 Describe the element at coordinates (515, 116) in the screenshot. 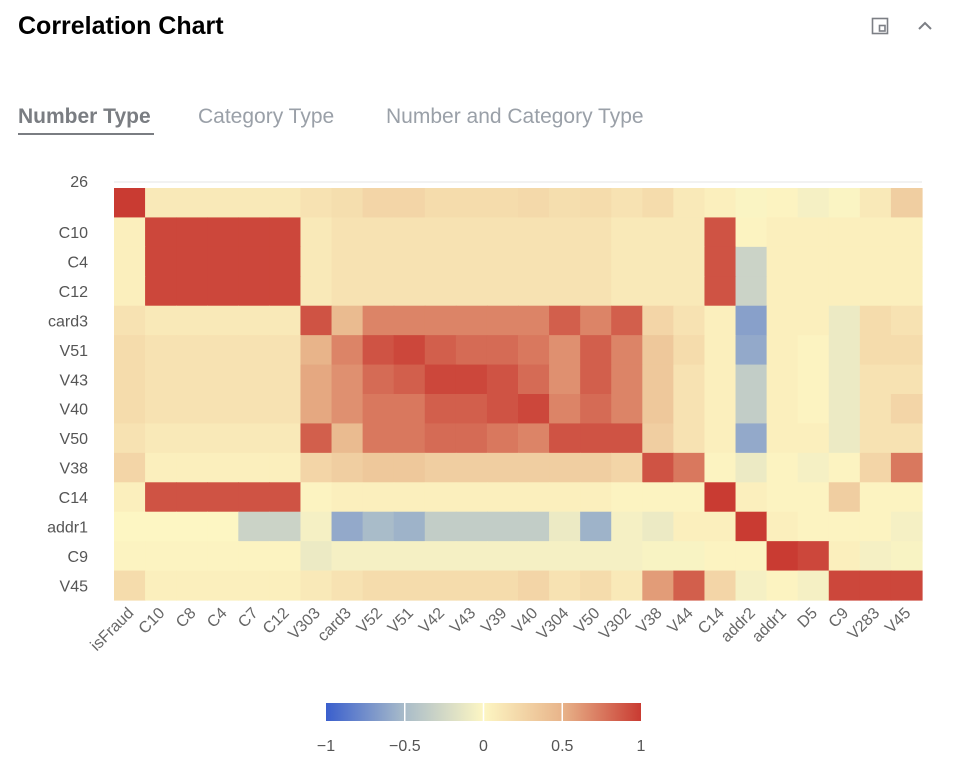

I see `tab-number-and-category-type: Number and Category Type` at that location.